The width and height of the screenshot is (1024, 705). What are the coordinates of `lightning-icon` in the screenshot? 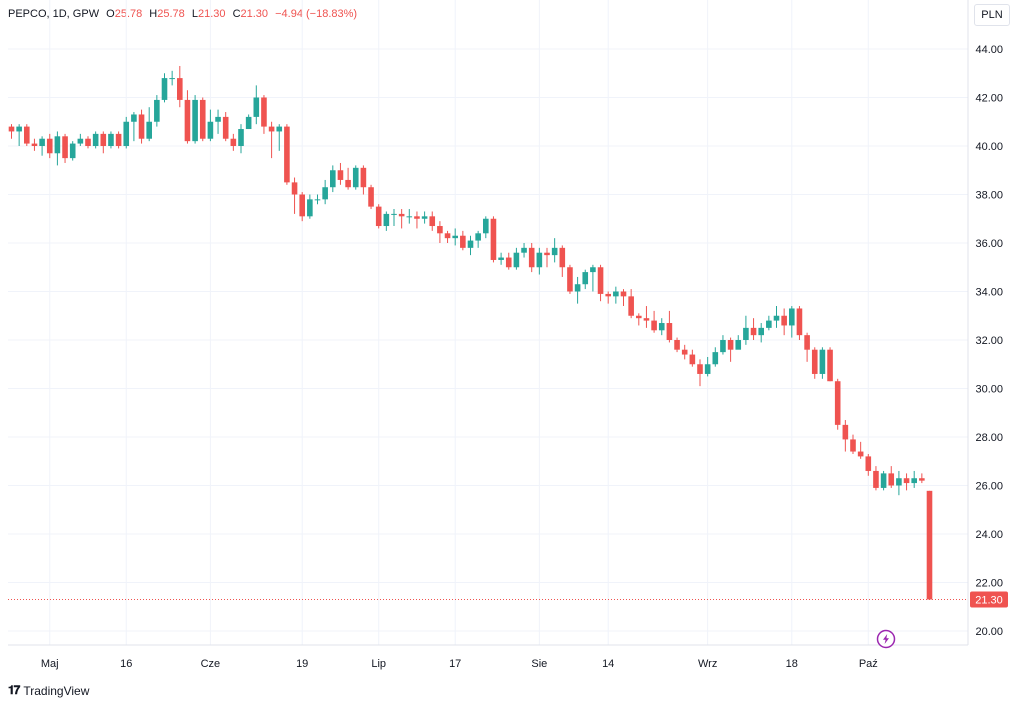 It's located at (886, 639).